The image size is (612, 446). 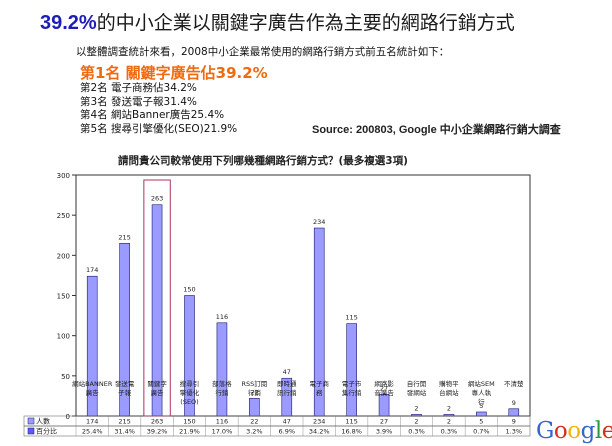 I want to click on x-tick-label: RSS訂閱, so click(x=254, y=383).